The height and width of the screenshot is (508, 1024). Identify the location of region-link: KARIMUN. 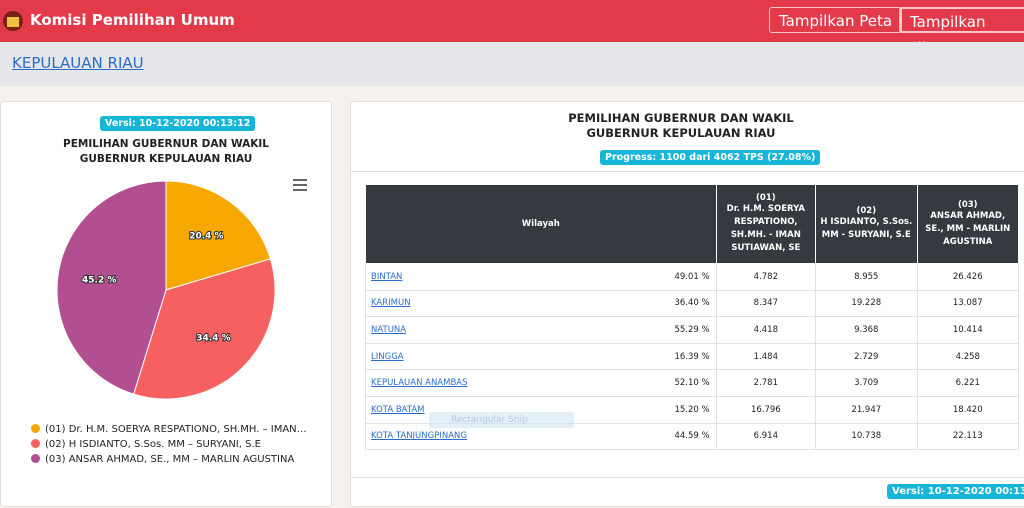
(391, 303).